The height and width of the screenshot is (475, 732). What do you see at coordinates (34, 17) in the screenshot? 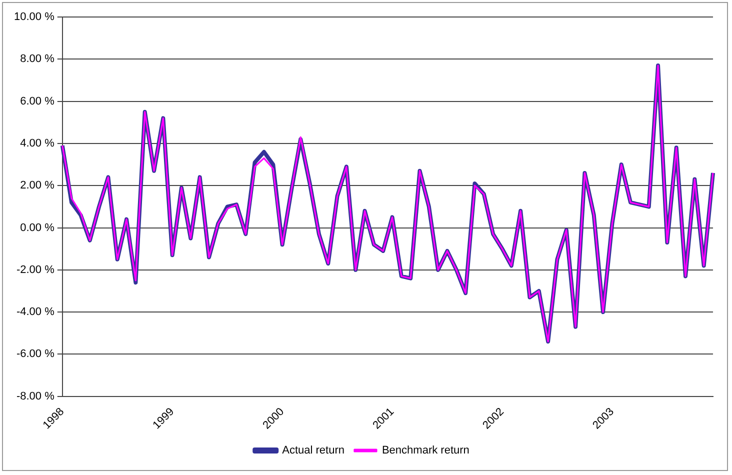
I see `y-tick-label: 10.00 %` at bounding box center [34, 17].